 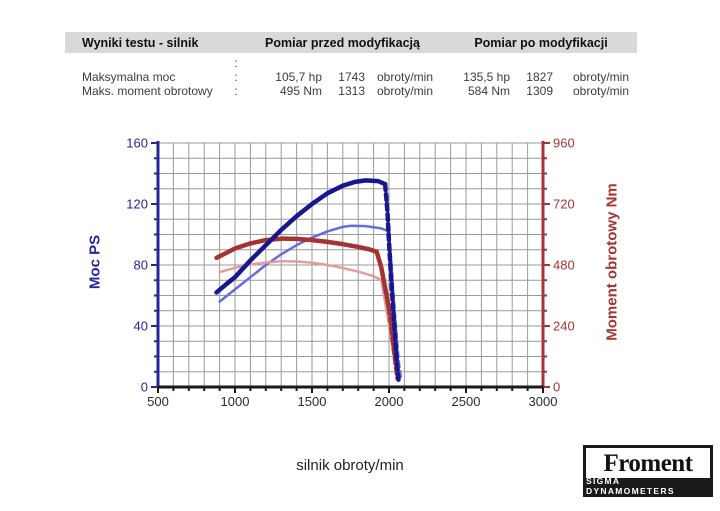 I want to click on svg-text: 720, so click(x=564, y=204).